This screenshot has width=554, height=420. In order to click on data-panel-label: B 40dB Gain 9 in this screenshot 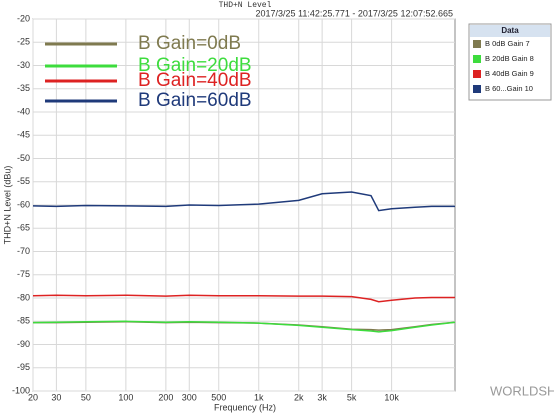, I will do `click(509, 73)`.